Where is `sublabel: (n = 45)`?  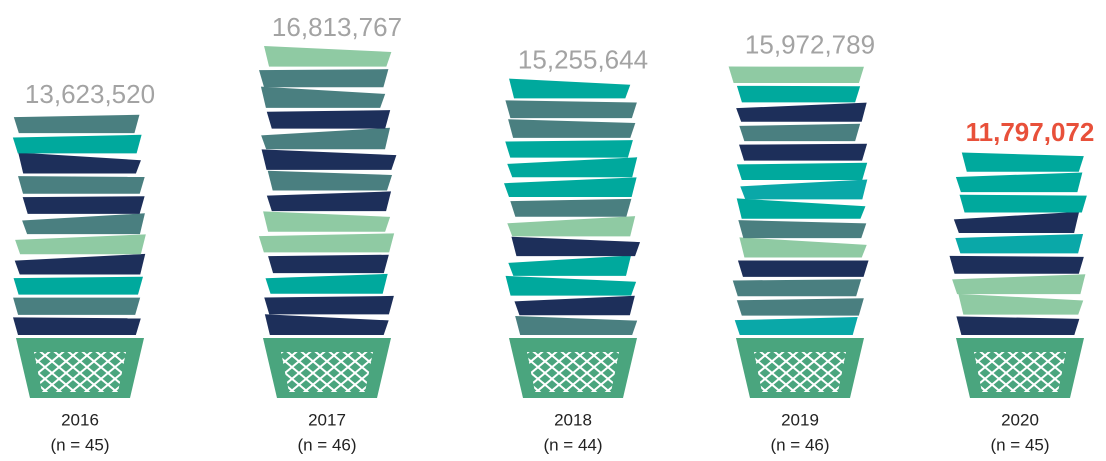
sublabel: (n = 45) is located at coordinates (1019, 444).